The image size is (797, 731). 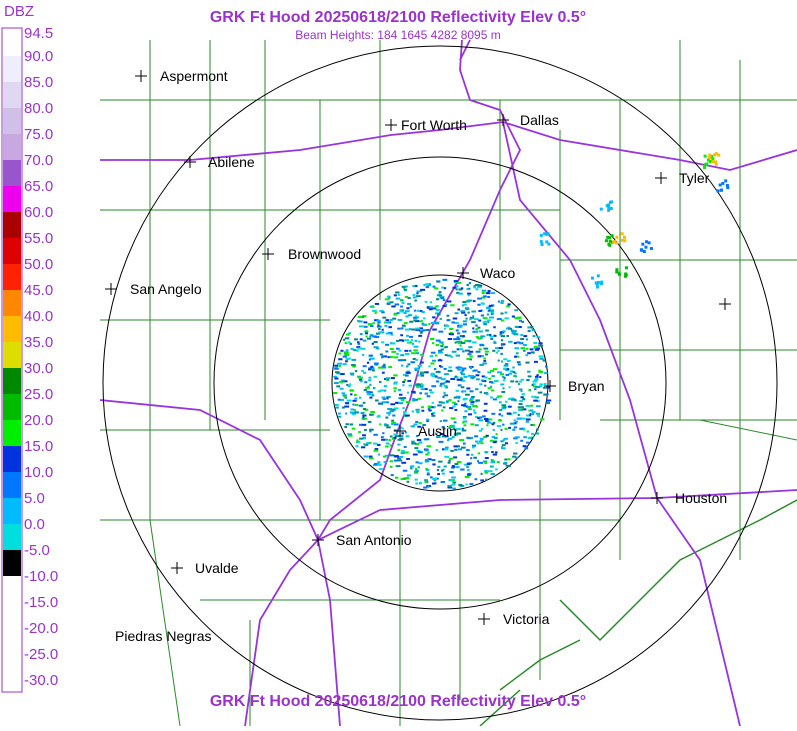 I want to click on legend-label: 65.0, so click(x=38, y=186).